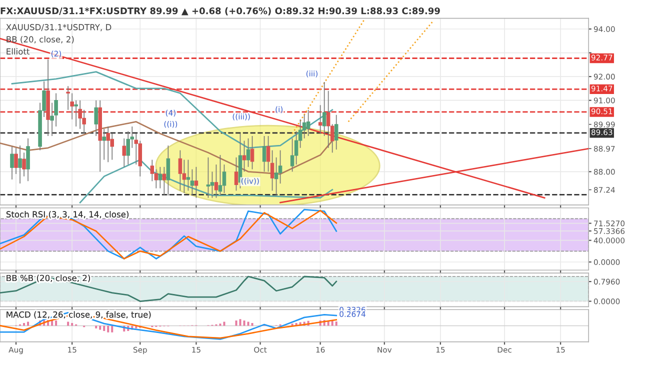 Image resolution: width=654 pixels, height=366 pixels. I want to click on chart-title: FX:XAUUSD/31.1*FX:USDTRY 89.99 ▲ +0.68 (+0.76%) O:89.32 H:90.39 L:88.93 C:89.99, so click(220, 11).